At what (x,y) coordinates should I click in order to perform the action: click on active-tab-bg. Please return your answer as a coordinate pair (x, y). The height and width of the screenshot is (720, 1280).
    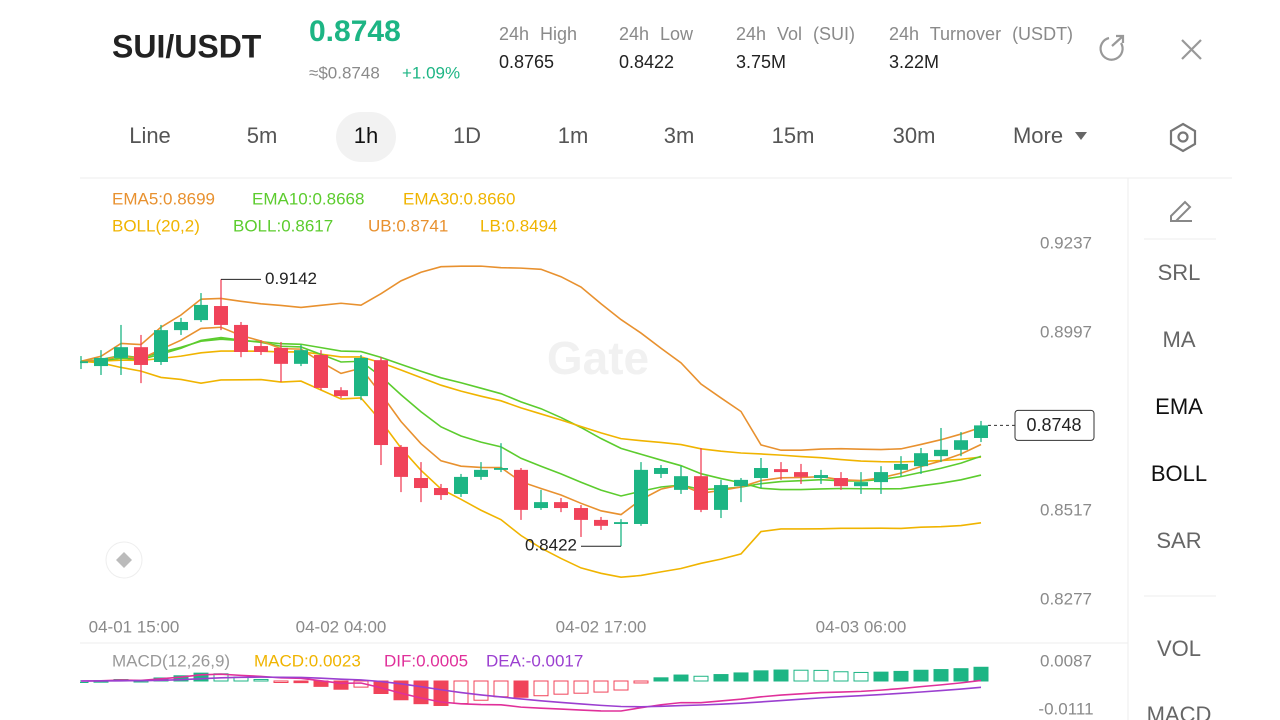
    Looking at the image, I should click on (366, 137).